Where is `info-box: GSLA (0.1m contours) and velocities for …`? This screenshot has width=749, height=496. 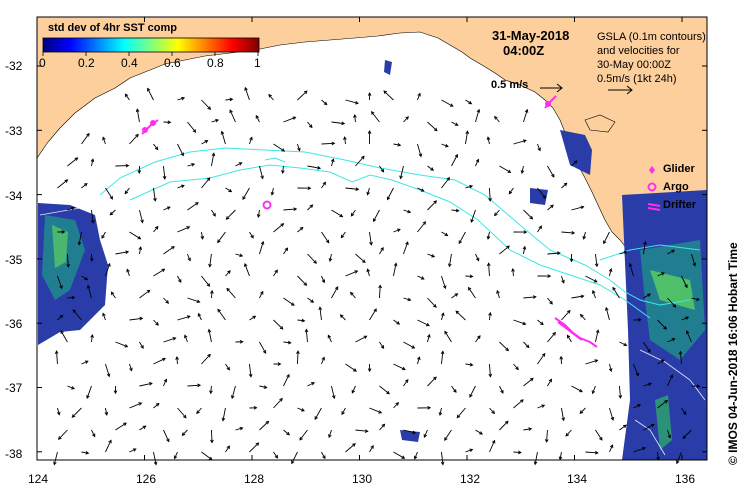 info-box: GSLA (0.1m contours) and velocities for … is located at coordinates (651, 58).